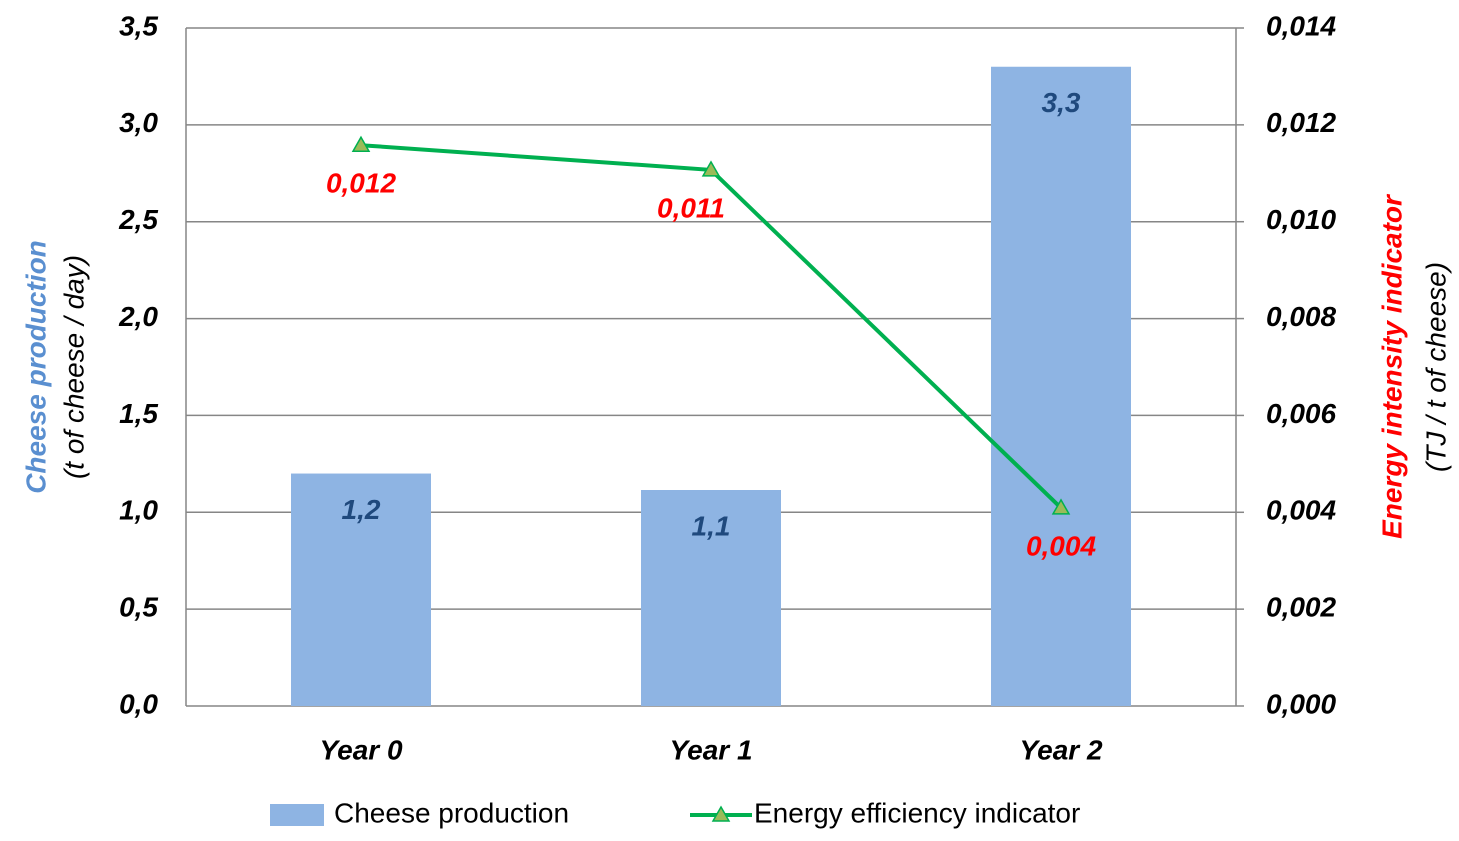 This screenshot has height=841, width=1459. Describe the element at coordinates (138, 607) in the screenshot. I see `y-tick-label: 0,5` at that location.